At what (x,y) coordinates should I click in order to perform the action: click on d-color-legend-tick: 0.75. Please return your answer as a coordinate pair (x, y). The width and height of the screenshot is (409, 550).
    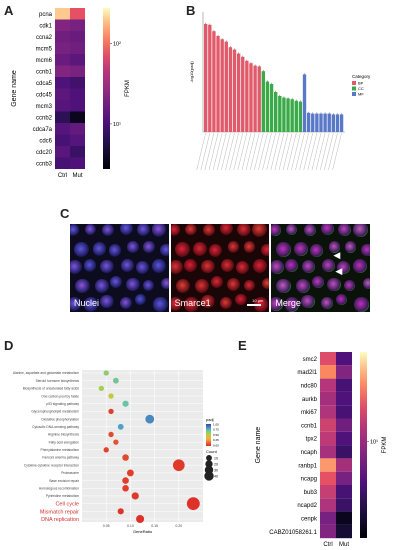
    Looking at the image, I should click on (216, 430).